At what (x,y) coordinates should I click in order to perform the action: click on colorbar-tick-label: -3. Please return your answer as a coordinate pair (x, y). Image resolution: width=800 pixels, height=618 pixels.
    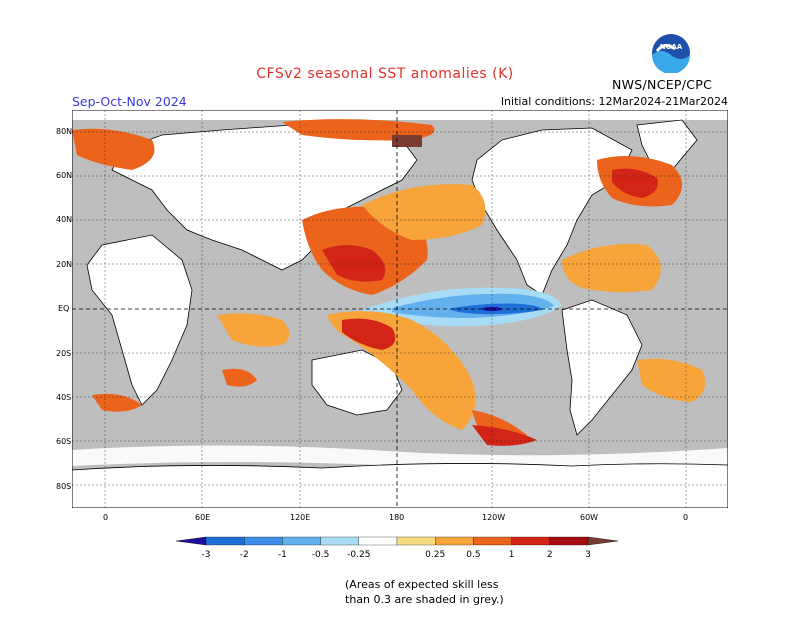
    Looking at the image, I should click on (206, 555).